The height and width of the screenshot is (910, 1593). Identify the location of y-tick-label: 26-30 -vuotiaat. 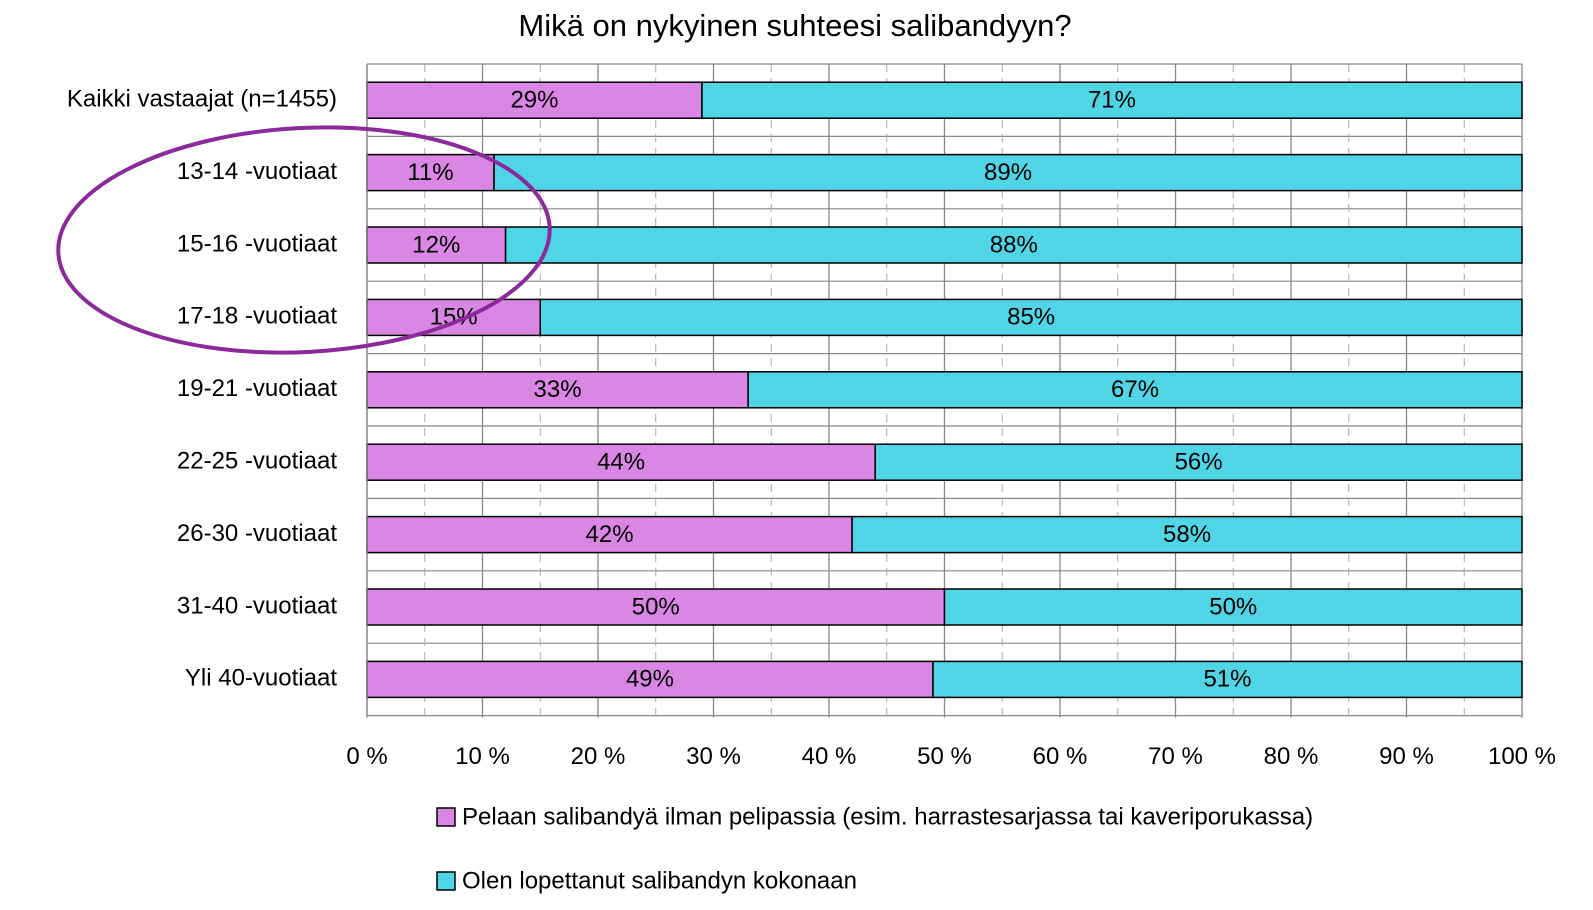
(257, 533).